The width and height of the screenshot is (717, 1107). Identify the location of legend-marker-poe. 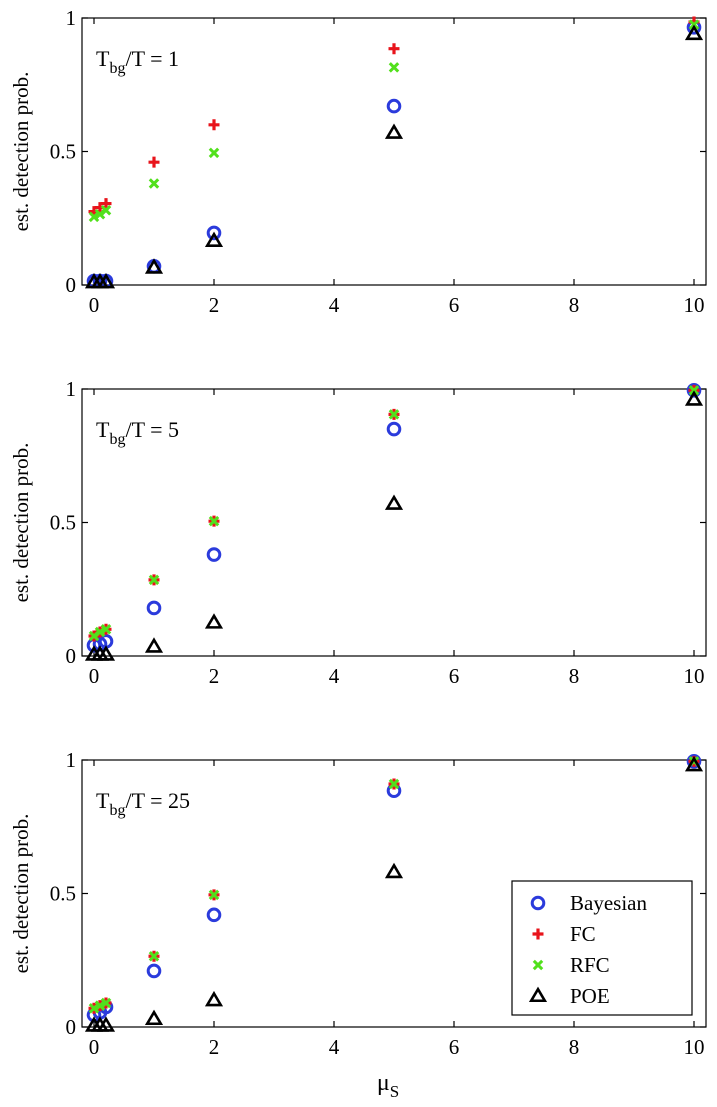
(538, 994).